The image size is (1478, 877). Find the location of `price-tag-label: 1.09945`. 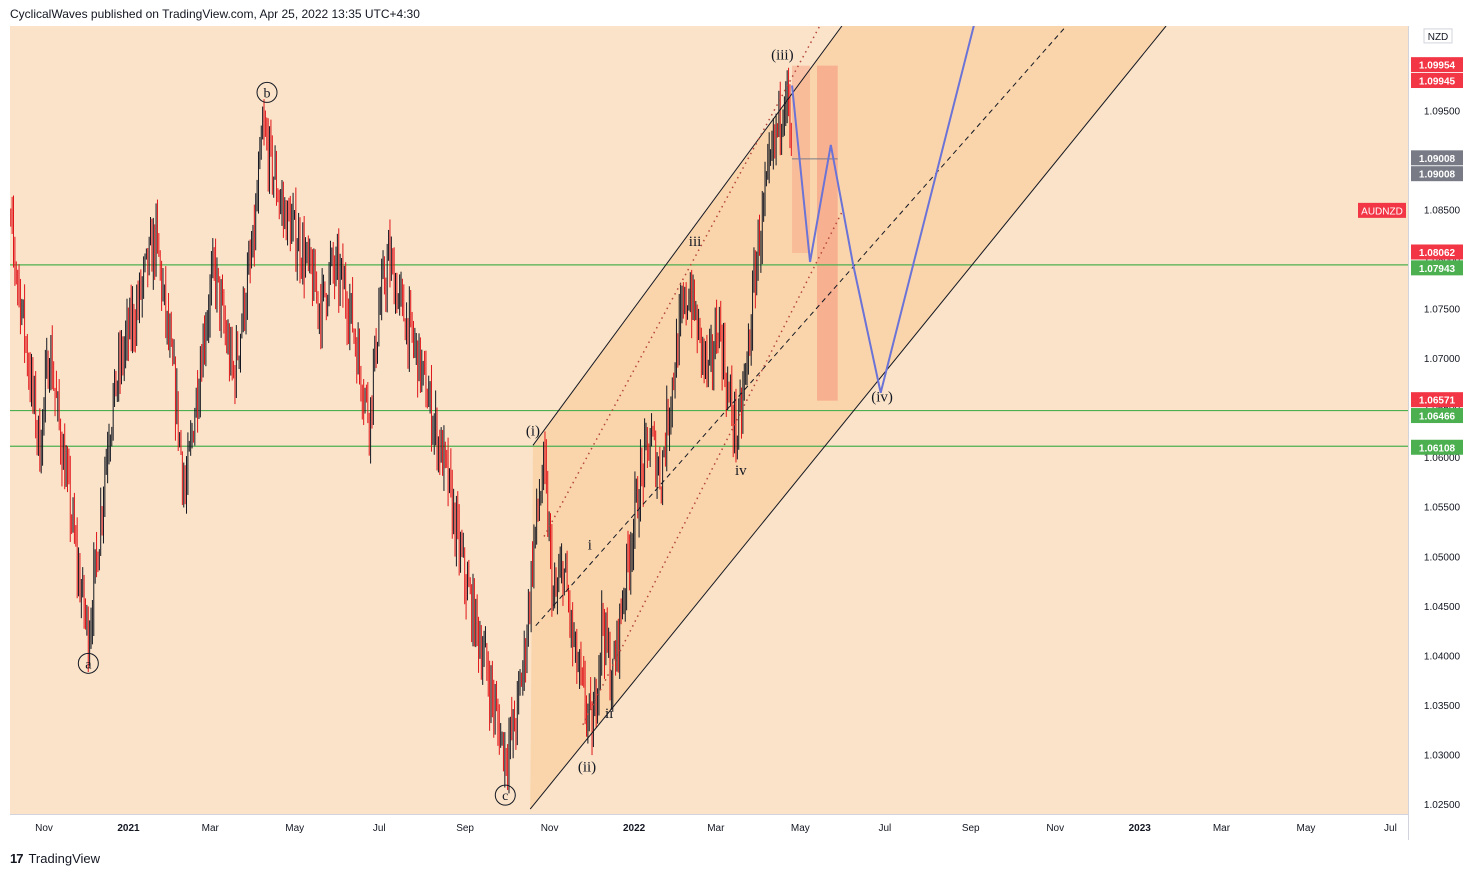

price-tag-label: 1.09945 is located at coordinates (1437, 82).